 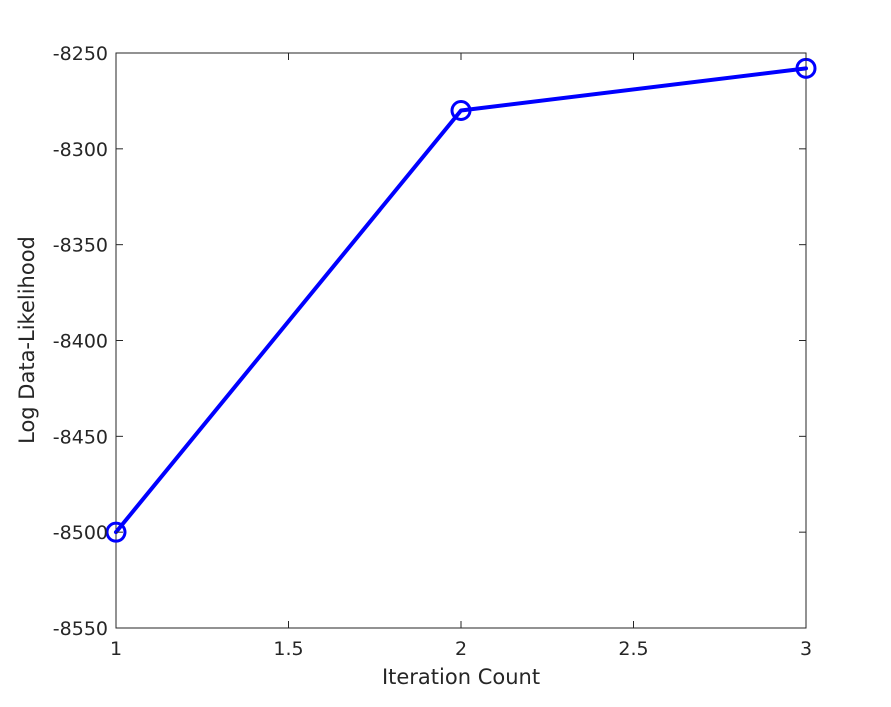 What do you see at coordinates (288, 649) in the screenshot?
I see `x-tick-label: 1.5` at bounding box center [288, 649].